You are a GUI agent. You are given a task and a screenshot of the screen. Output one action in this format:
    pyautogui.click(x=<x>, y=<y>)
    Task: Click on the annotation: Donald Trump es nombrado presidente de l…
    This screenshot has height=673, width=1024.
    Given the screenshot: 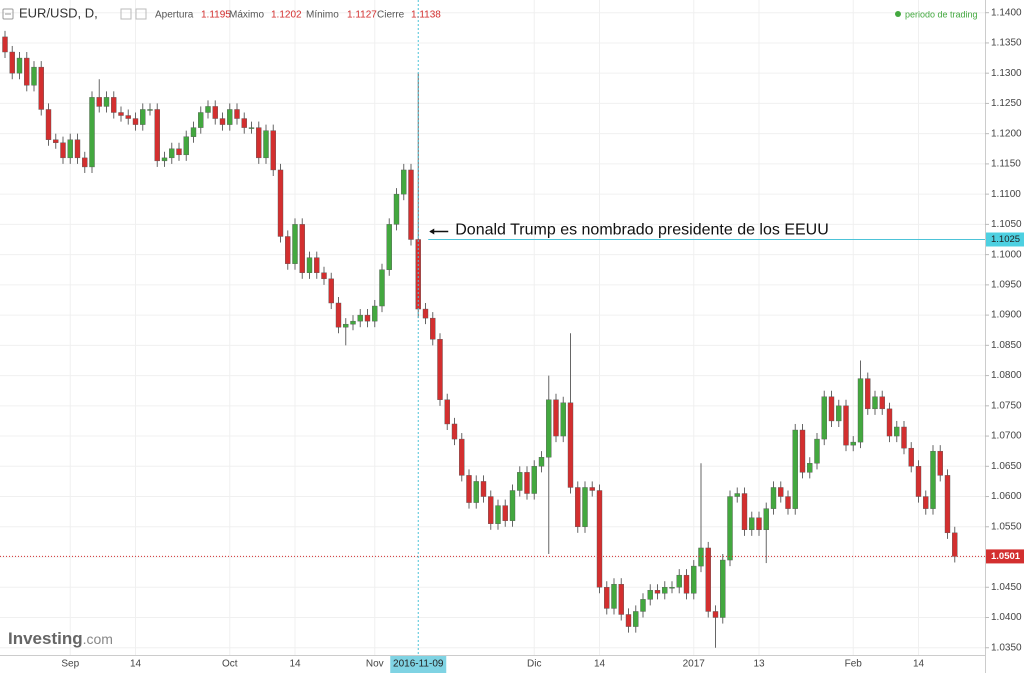 What is the action you would take?
    pyautogui.click(x=642, y=230)
    